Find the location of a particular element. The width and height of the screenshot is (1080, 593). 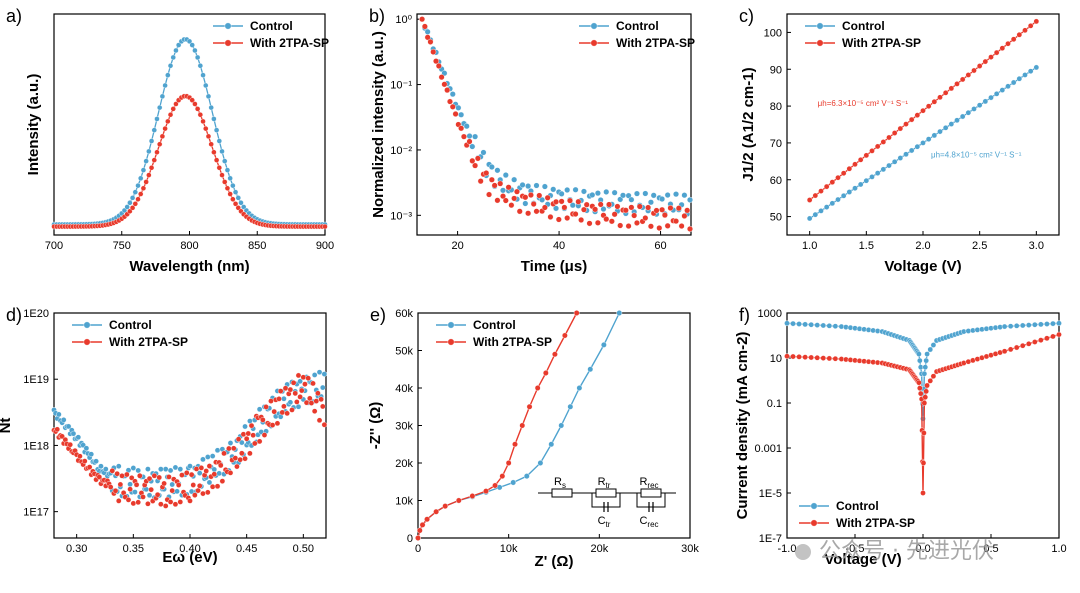

y-axis-title: Current density (mA cm-2) is located at coordinates (742, 426).